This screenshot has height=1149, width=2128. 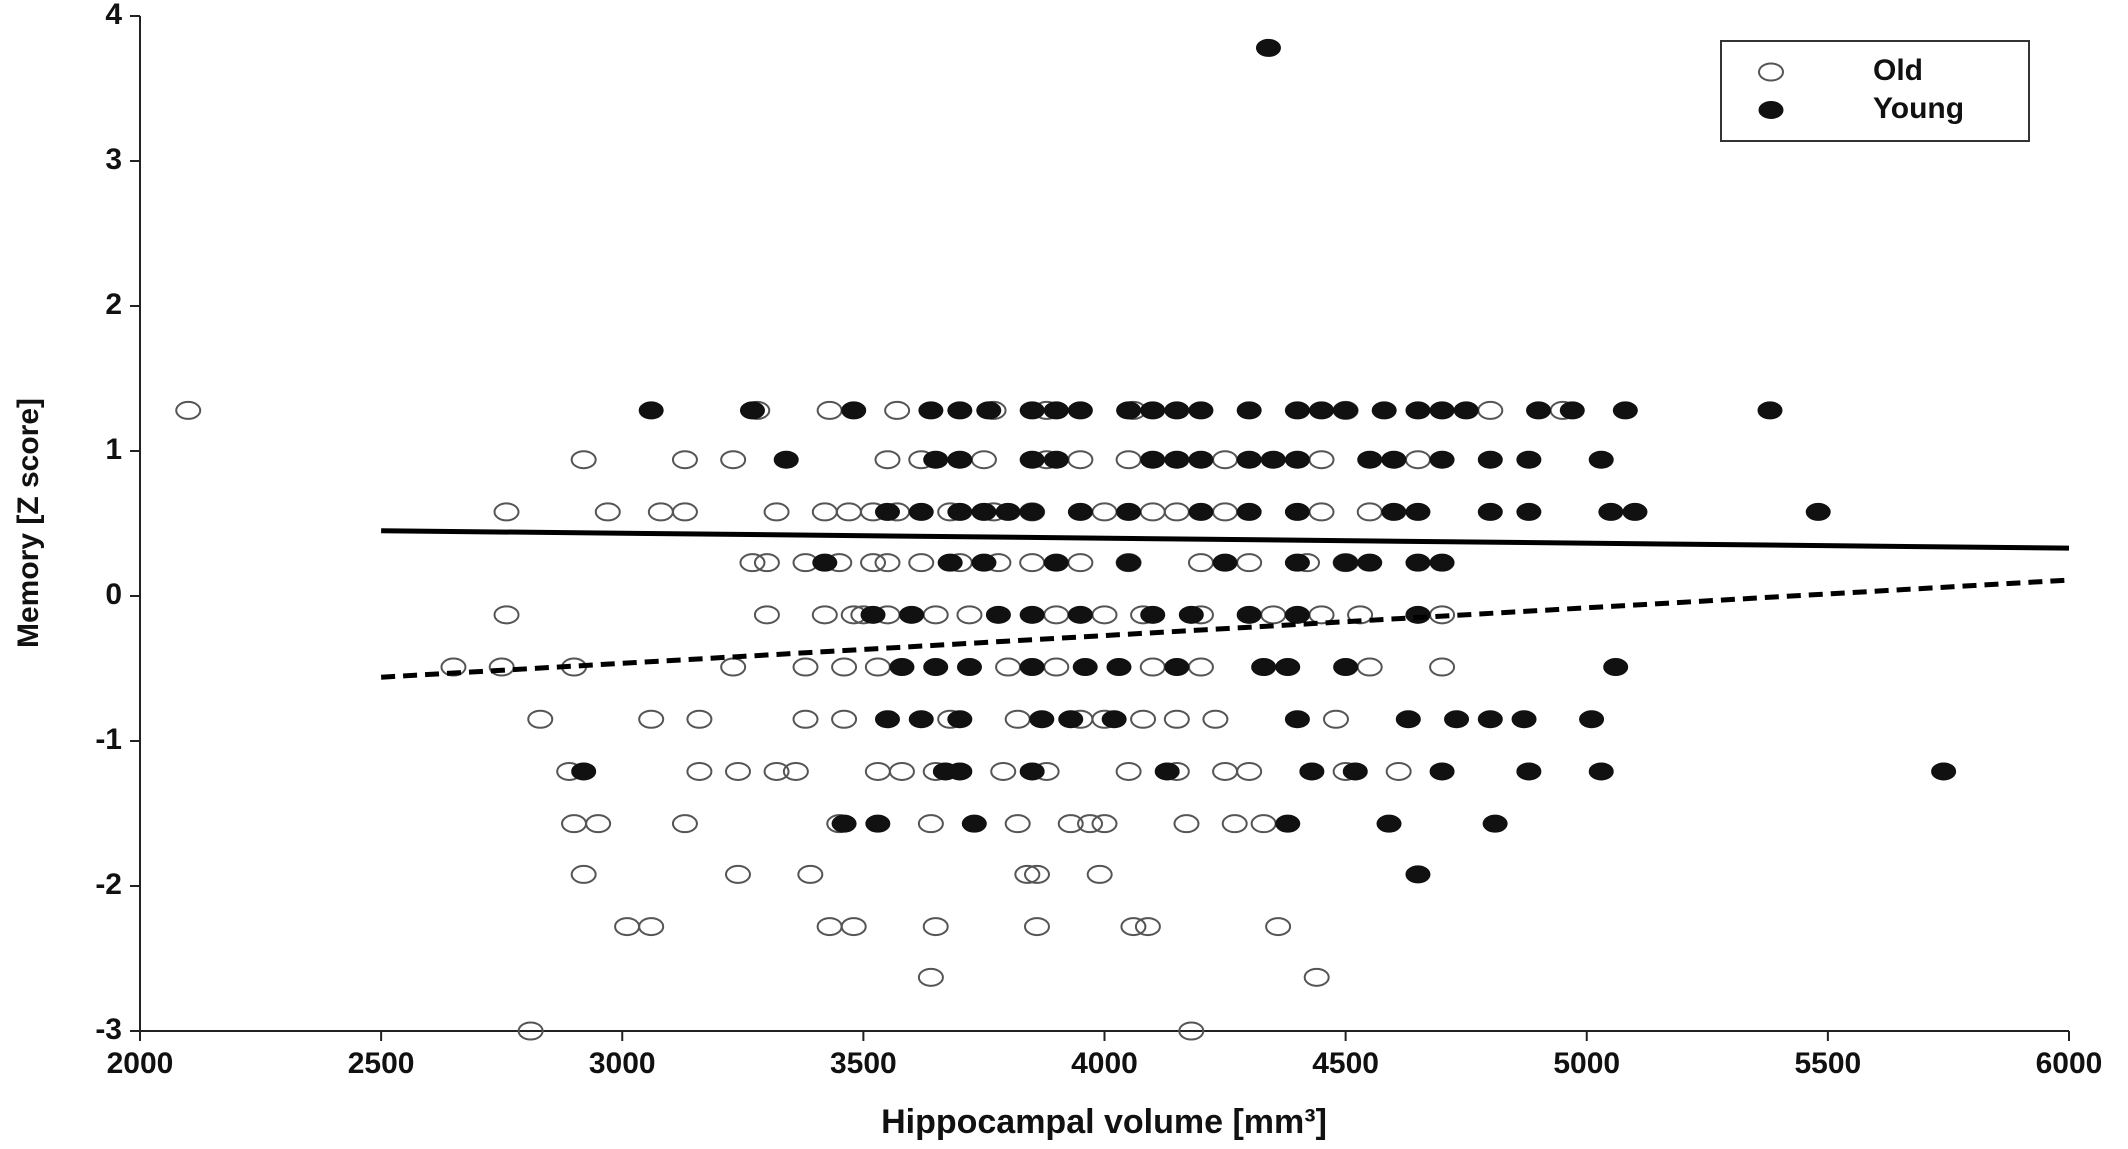 I want to click on legend-label: Old, so click(x=1898, y=70).